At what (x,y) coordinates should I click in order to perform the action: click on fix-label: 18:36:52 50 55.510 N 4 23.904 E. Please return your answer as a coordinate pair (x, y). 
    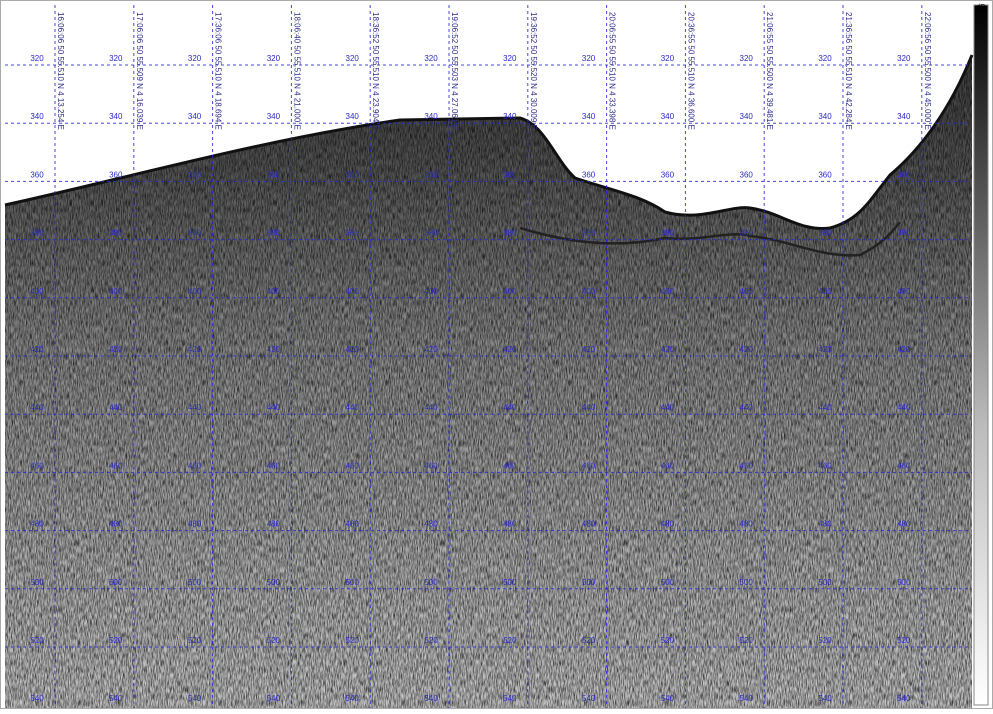
    Looking at the image, I should click on (375, 71).